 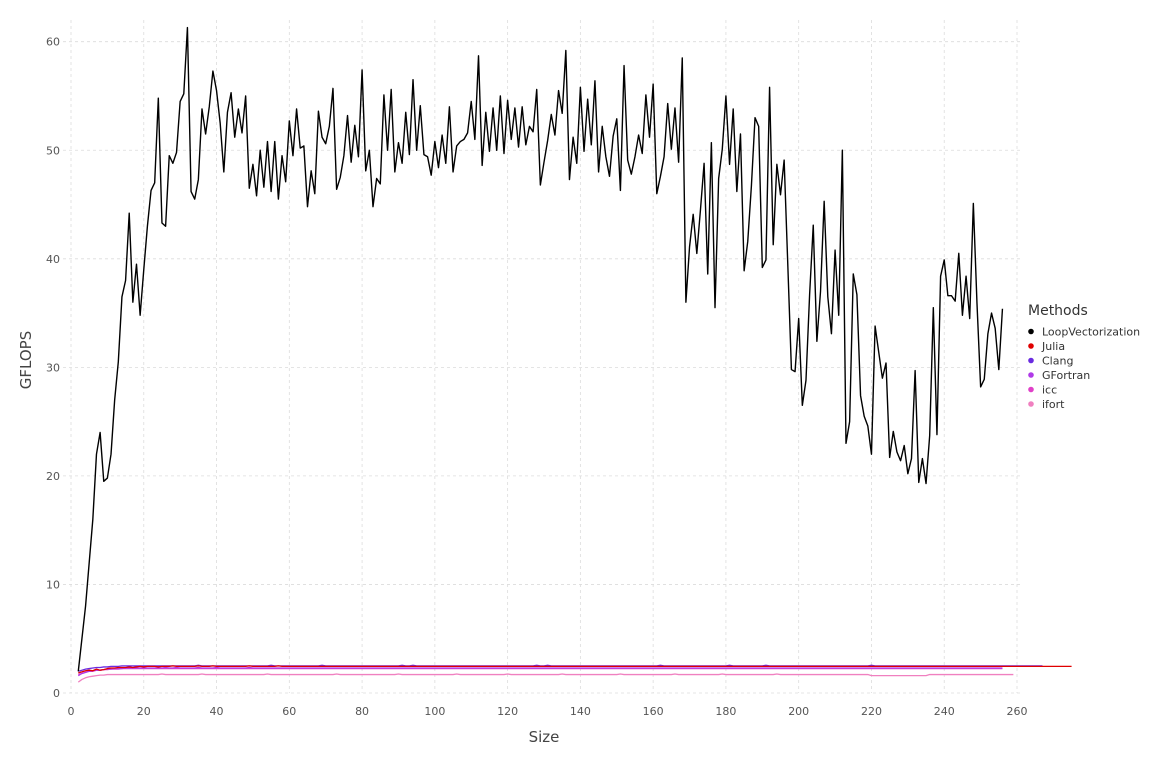 I want to click on x-tick-label: 240, so click(x=944, y=711).